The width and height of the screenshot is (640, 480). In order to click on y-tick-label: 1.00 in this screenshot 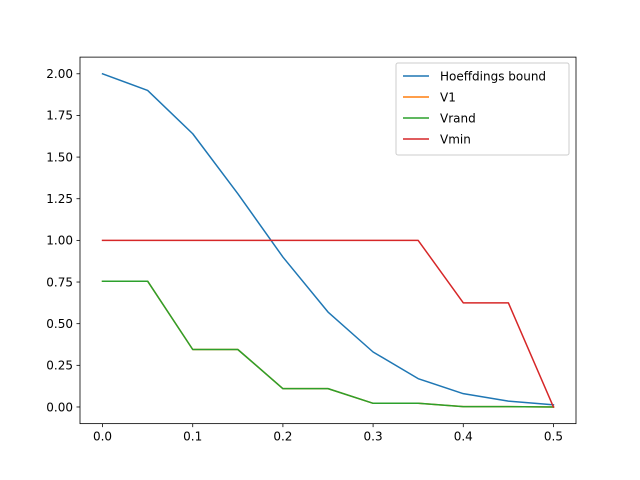, I will do `click(59, 241)`.